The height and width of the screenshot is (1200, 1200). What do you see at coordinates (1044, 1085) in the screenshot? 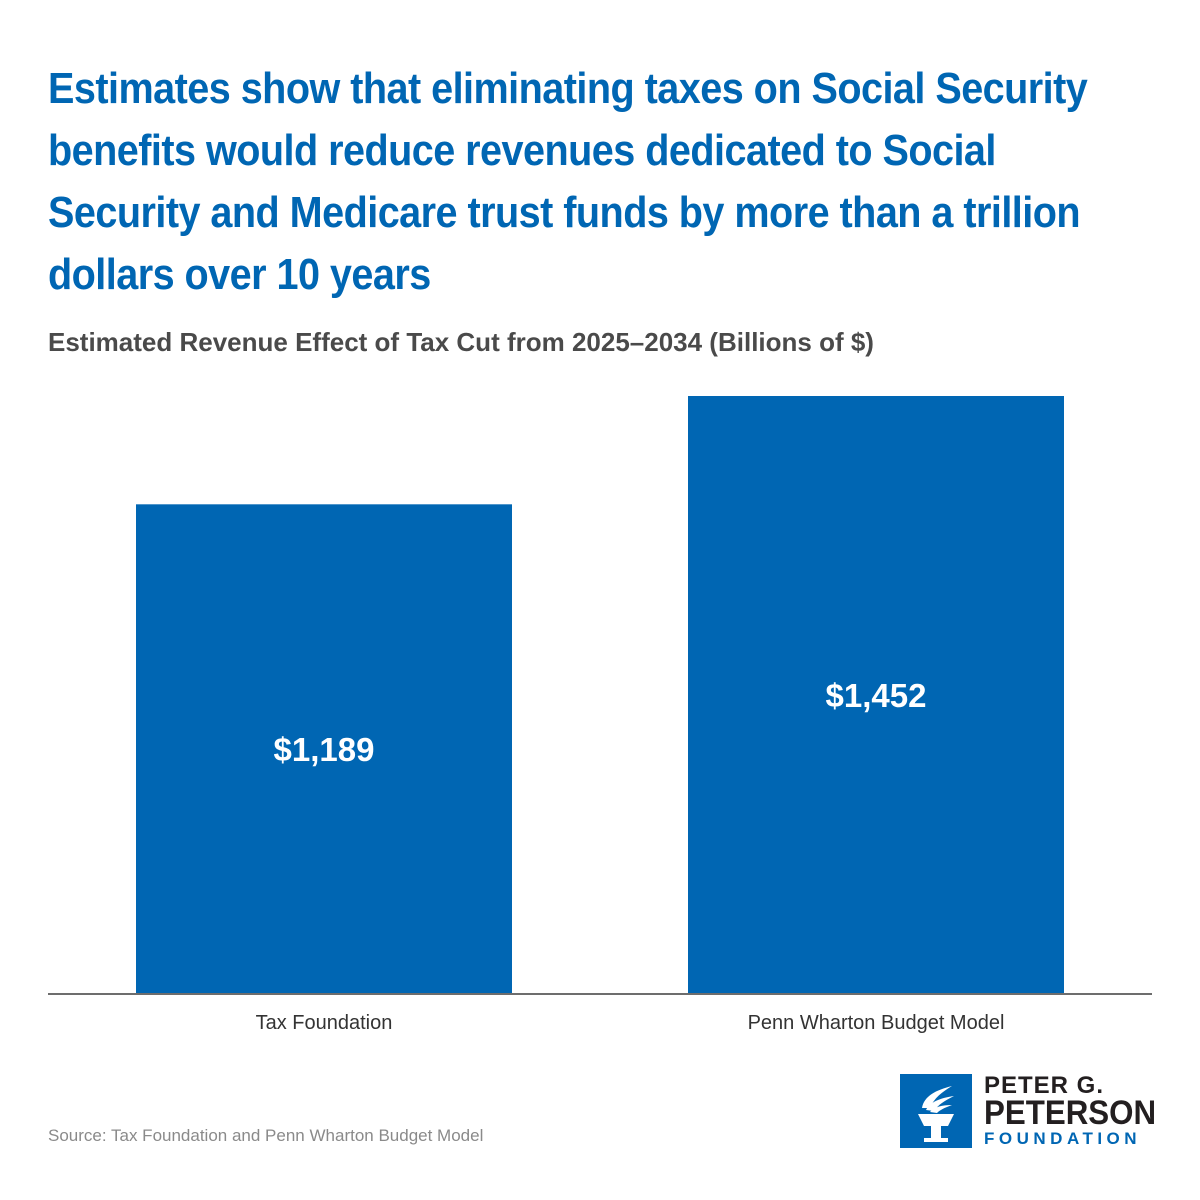
I see `logo-text-line1: PETER G.` at bounding box center [1044, 1085].